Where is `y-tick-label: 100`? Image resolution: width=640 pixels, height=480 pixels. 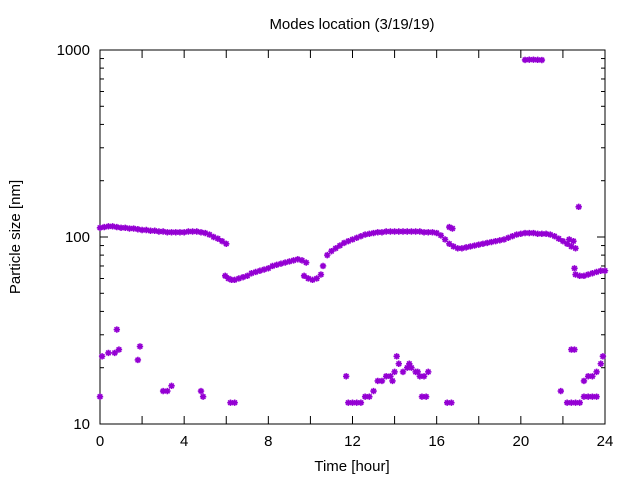 y-tick-label: 100 is located at coordinates (77, 237).